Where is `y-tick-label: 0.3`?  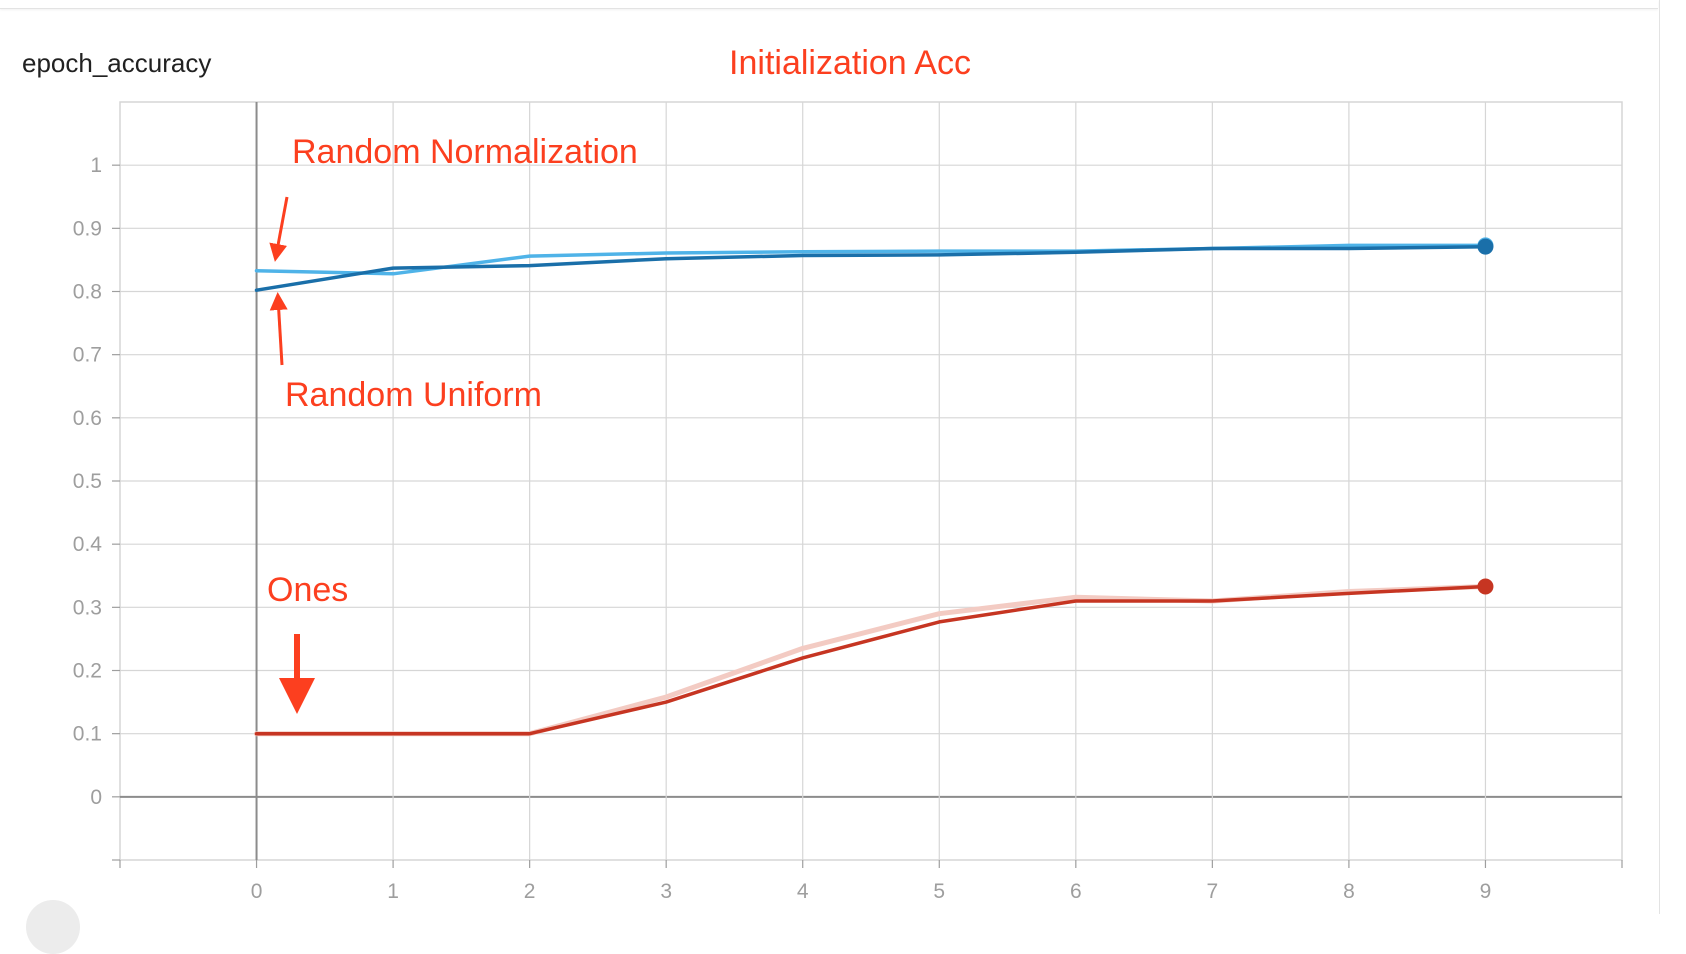
y-tick-label: 0.3 is located at coordinates (87, 607).